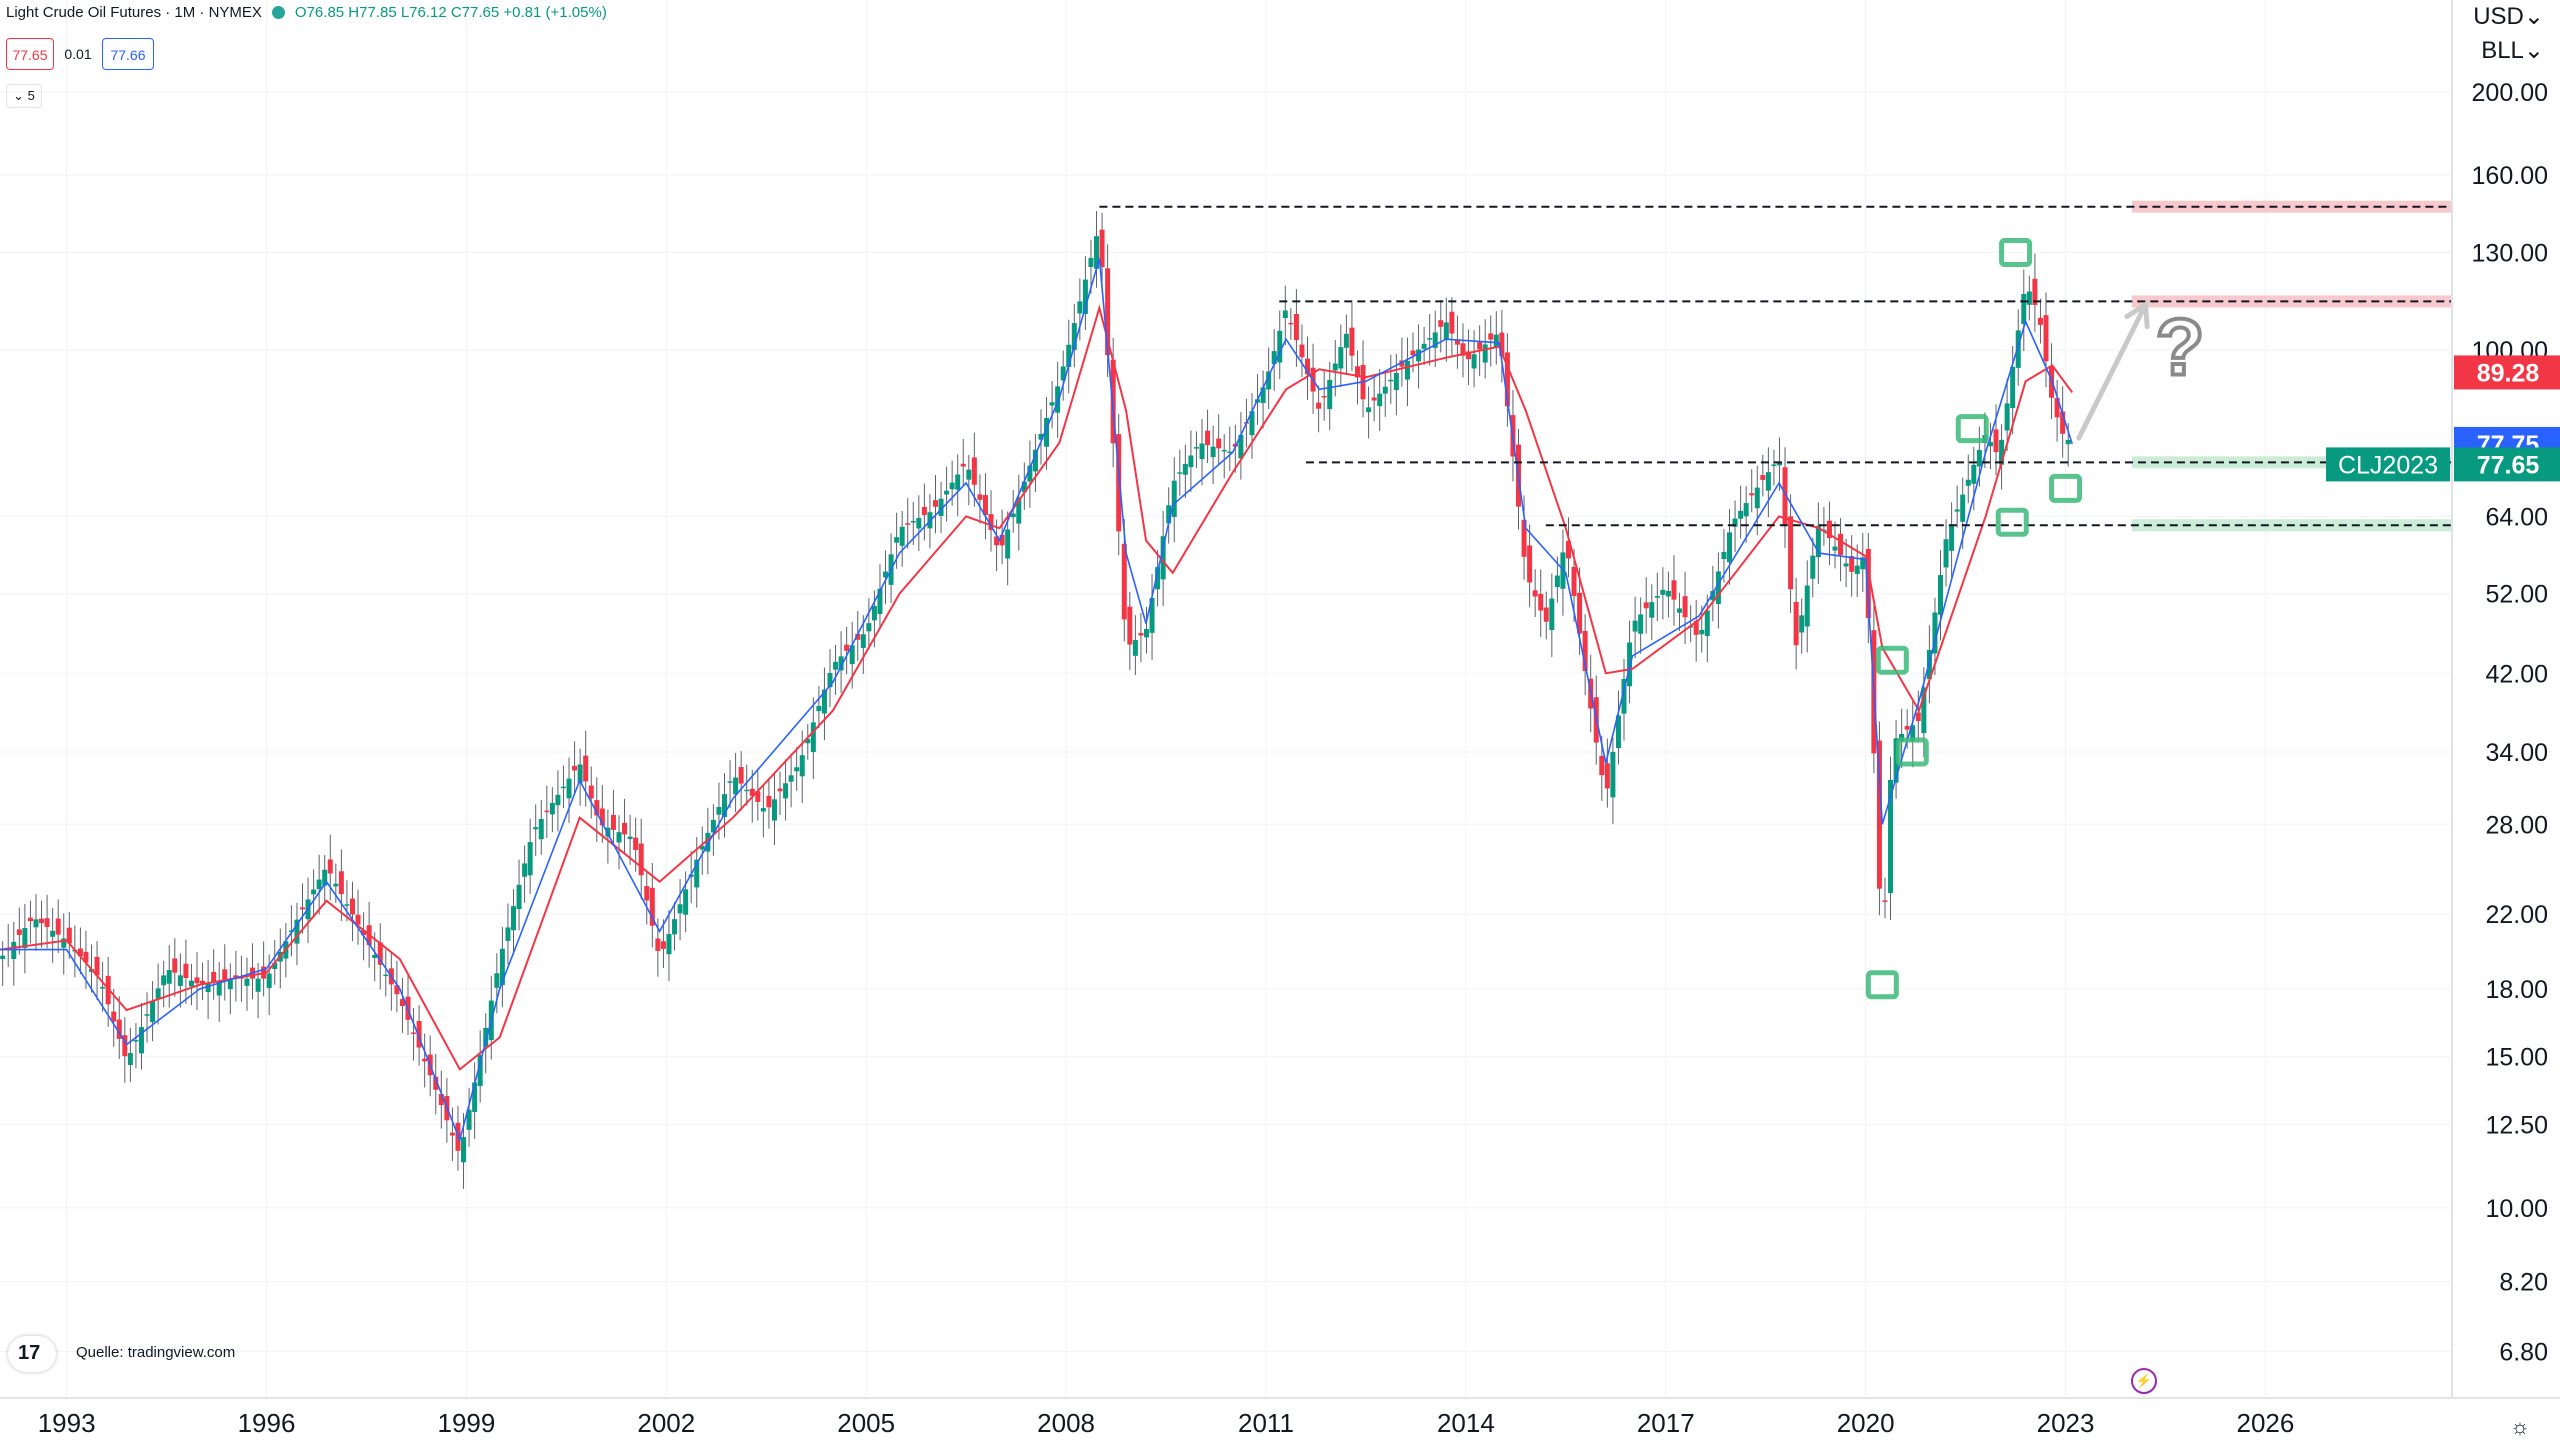 The image size is (2560, 1449). I want to click on symbol-title: Light Crude Oil Futures · 1M · NYMEX, so click(134, 12).